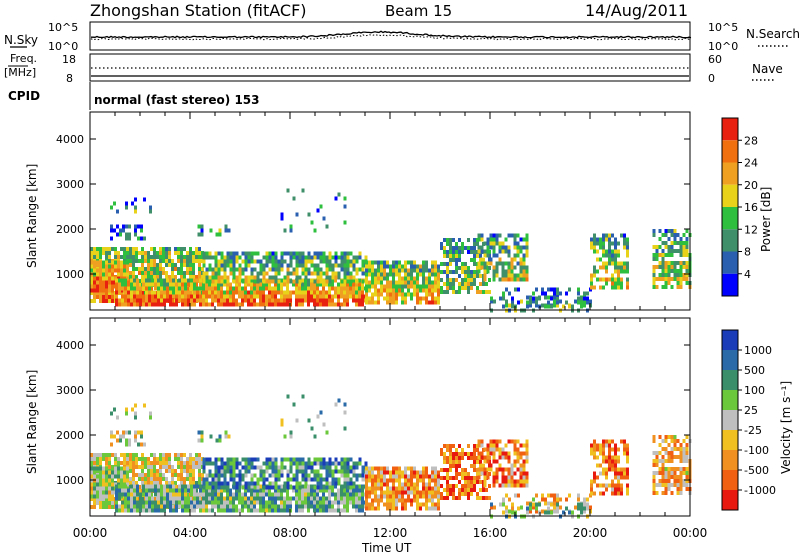 The width and height of the screenshot is (800, 554). Describe the element at coordinates (730, 173) in the screenshot. I see `colorbar-segment` at that location.